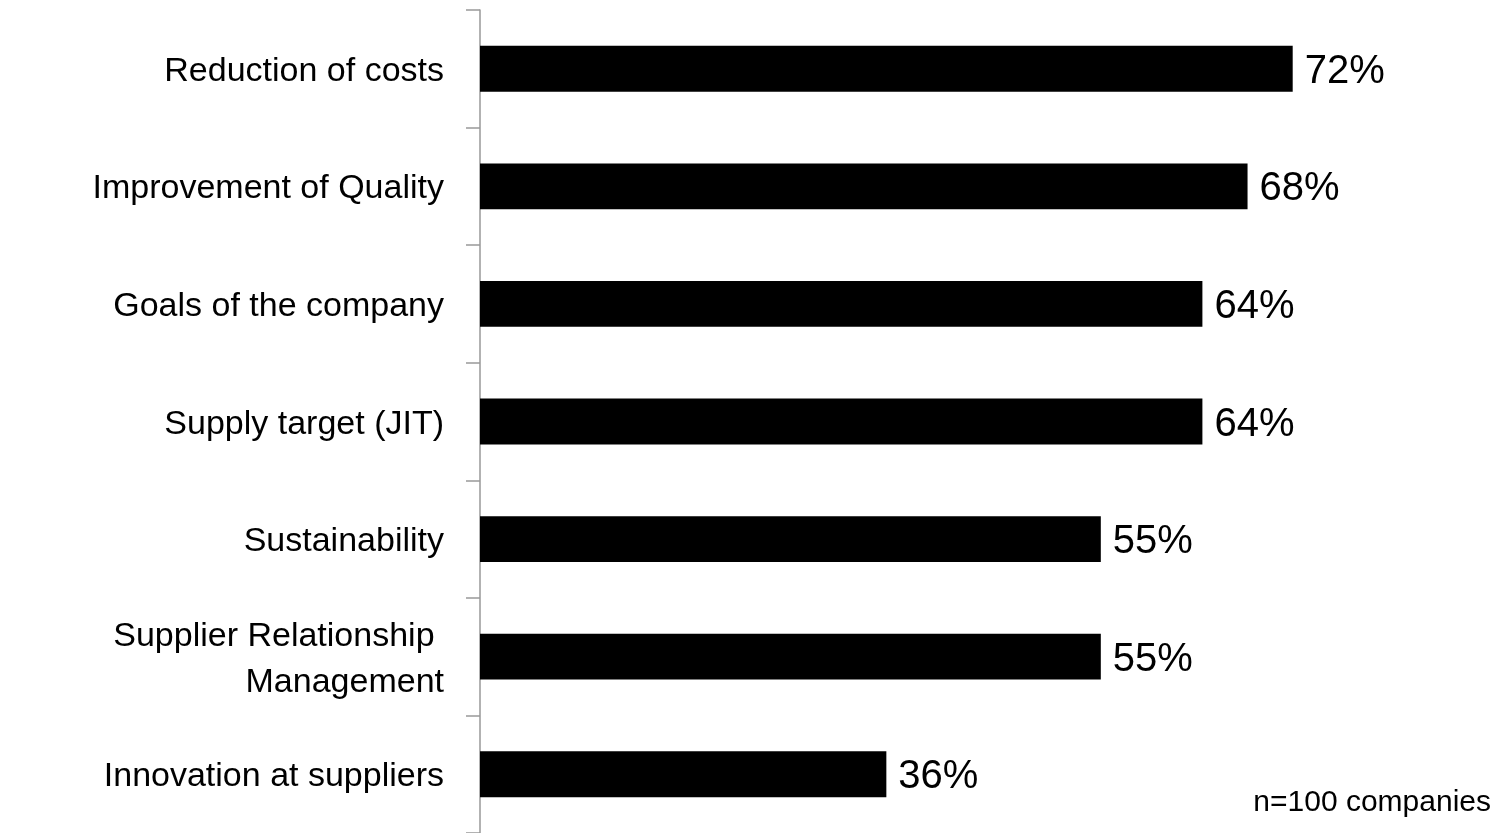 Image resolution: width=1503 pixels, height=833 pixels. Describe the element at coordinates (273, 774) in the screenshot. I see `y-tick-label: Innovation at suppliers` at that location.